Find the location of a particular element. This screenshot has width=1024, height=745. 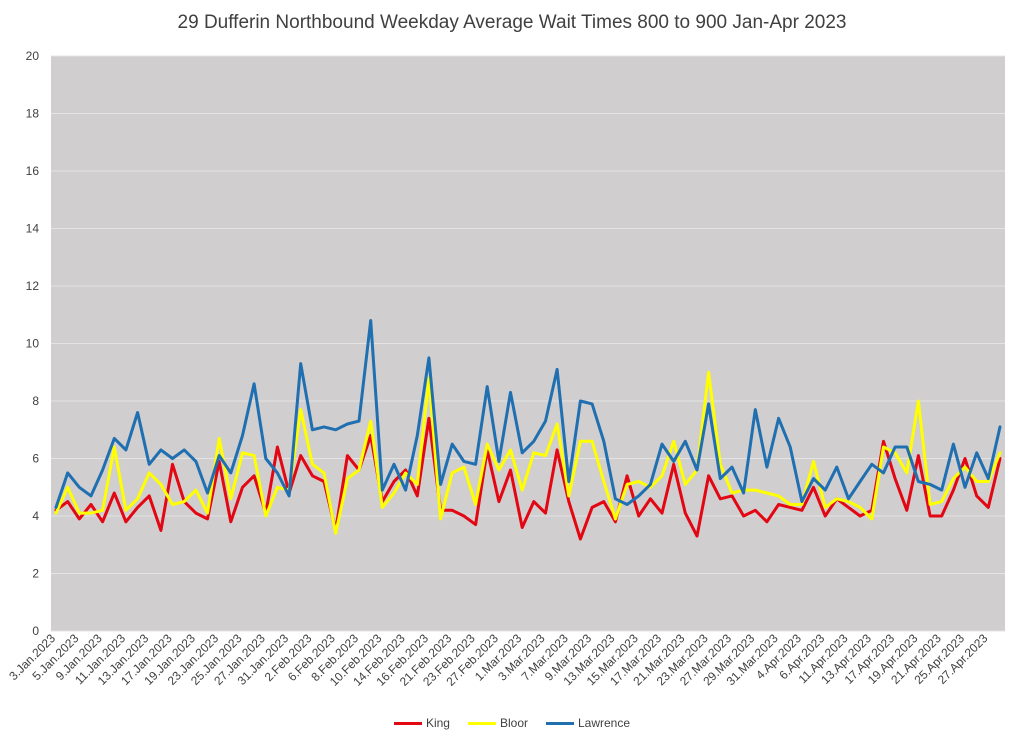

legend-item-bloor: Bloor is located at coordinates (497, 723).